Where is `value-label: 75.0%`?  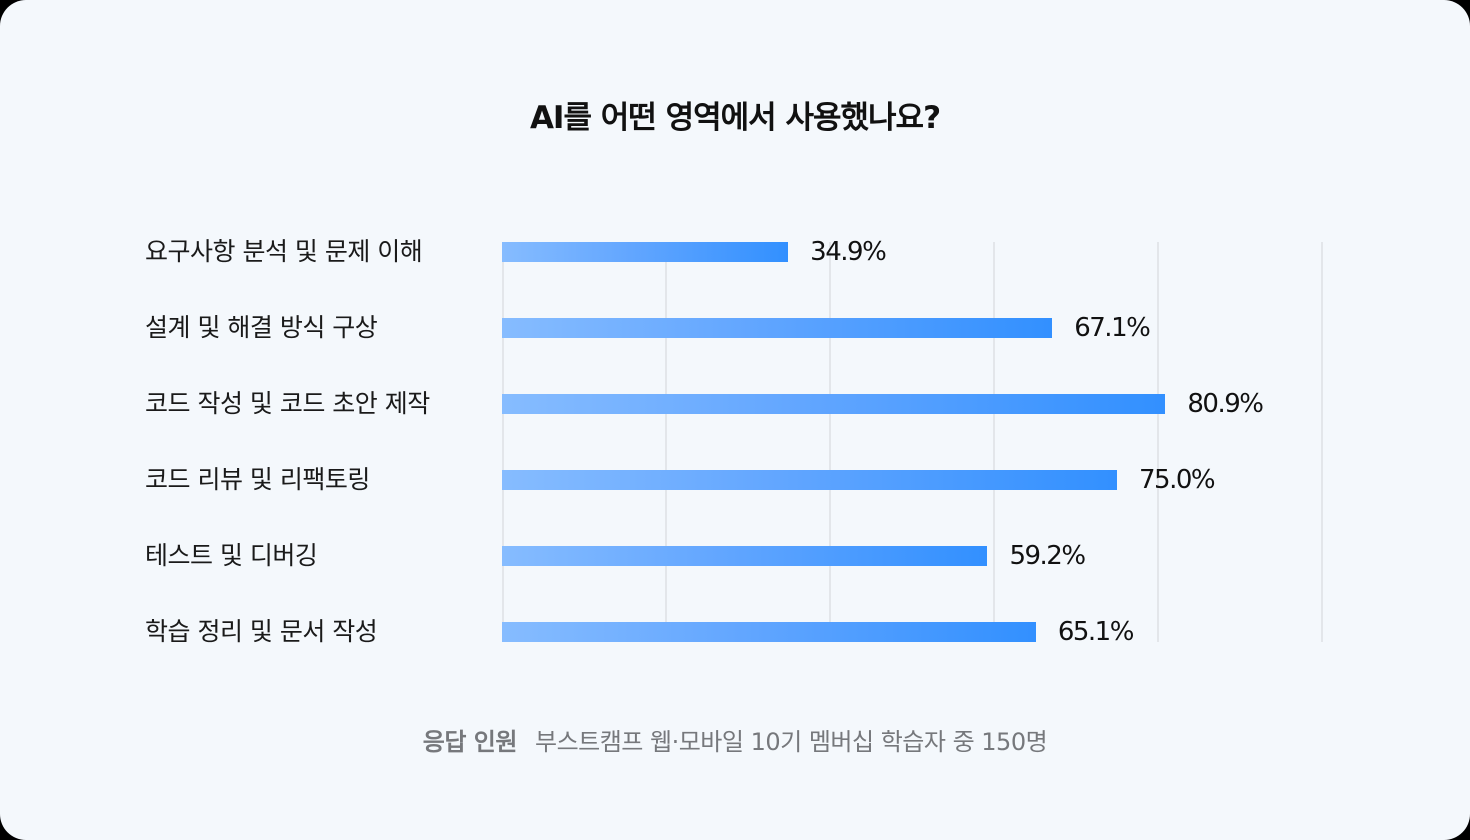
value-label: 75.0% is located at coordinates (1177, 480).